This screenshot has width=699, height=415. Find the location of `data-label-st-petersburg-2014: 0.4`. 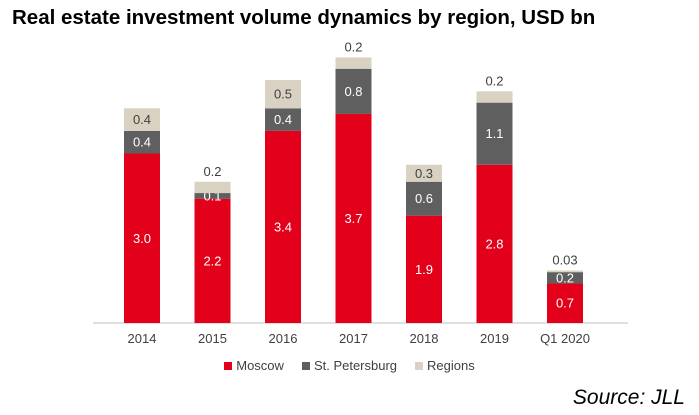

data-label-st-petersburg-2014: 0.4 is located at coordinates (142, 142).